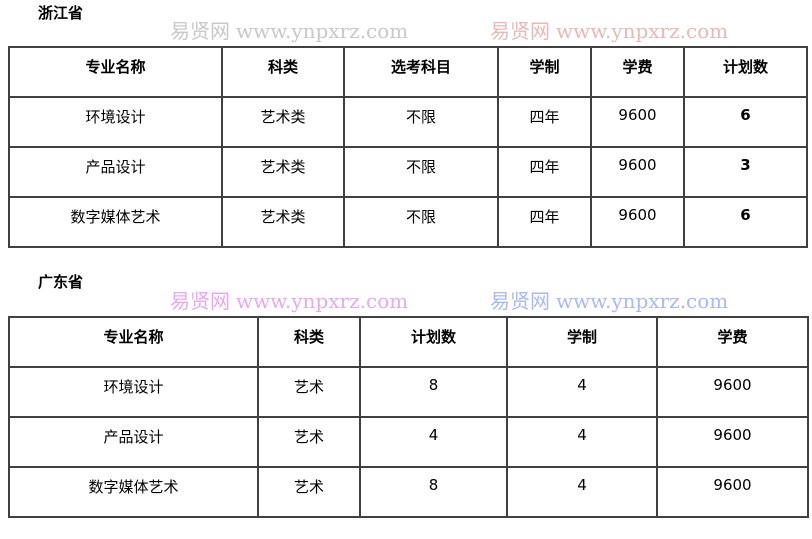 The height and width of the screenshot is (539, 812). I want to click on table-row: 数字媒体艺术 艺术 8 4 9600, so click(408, 492).